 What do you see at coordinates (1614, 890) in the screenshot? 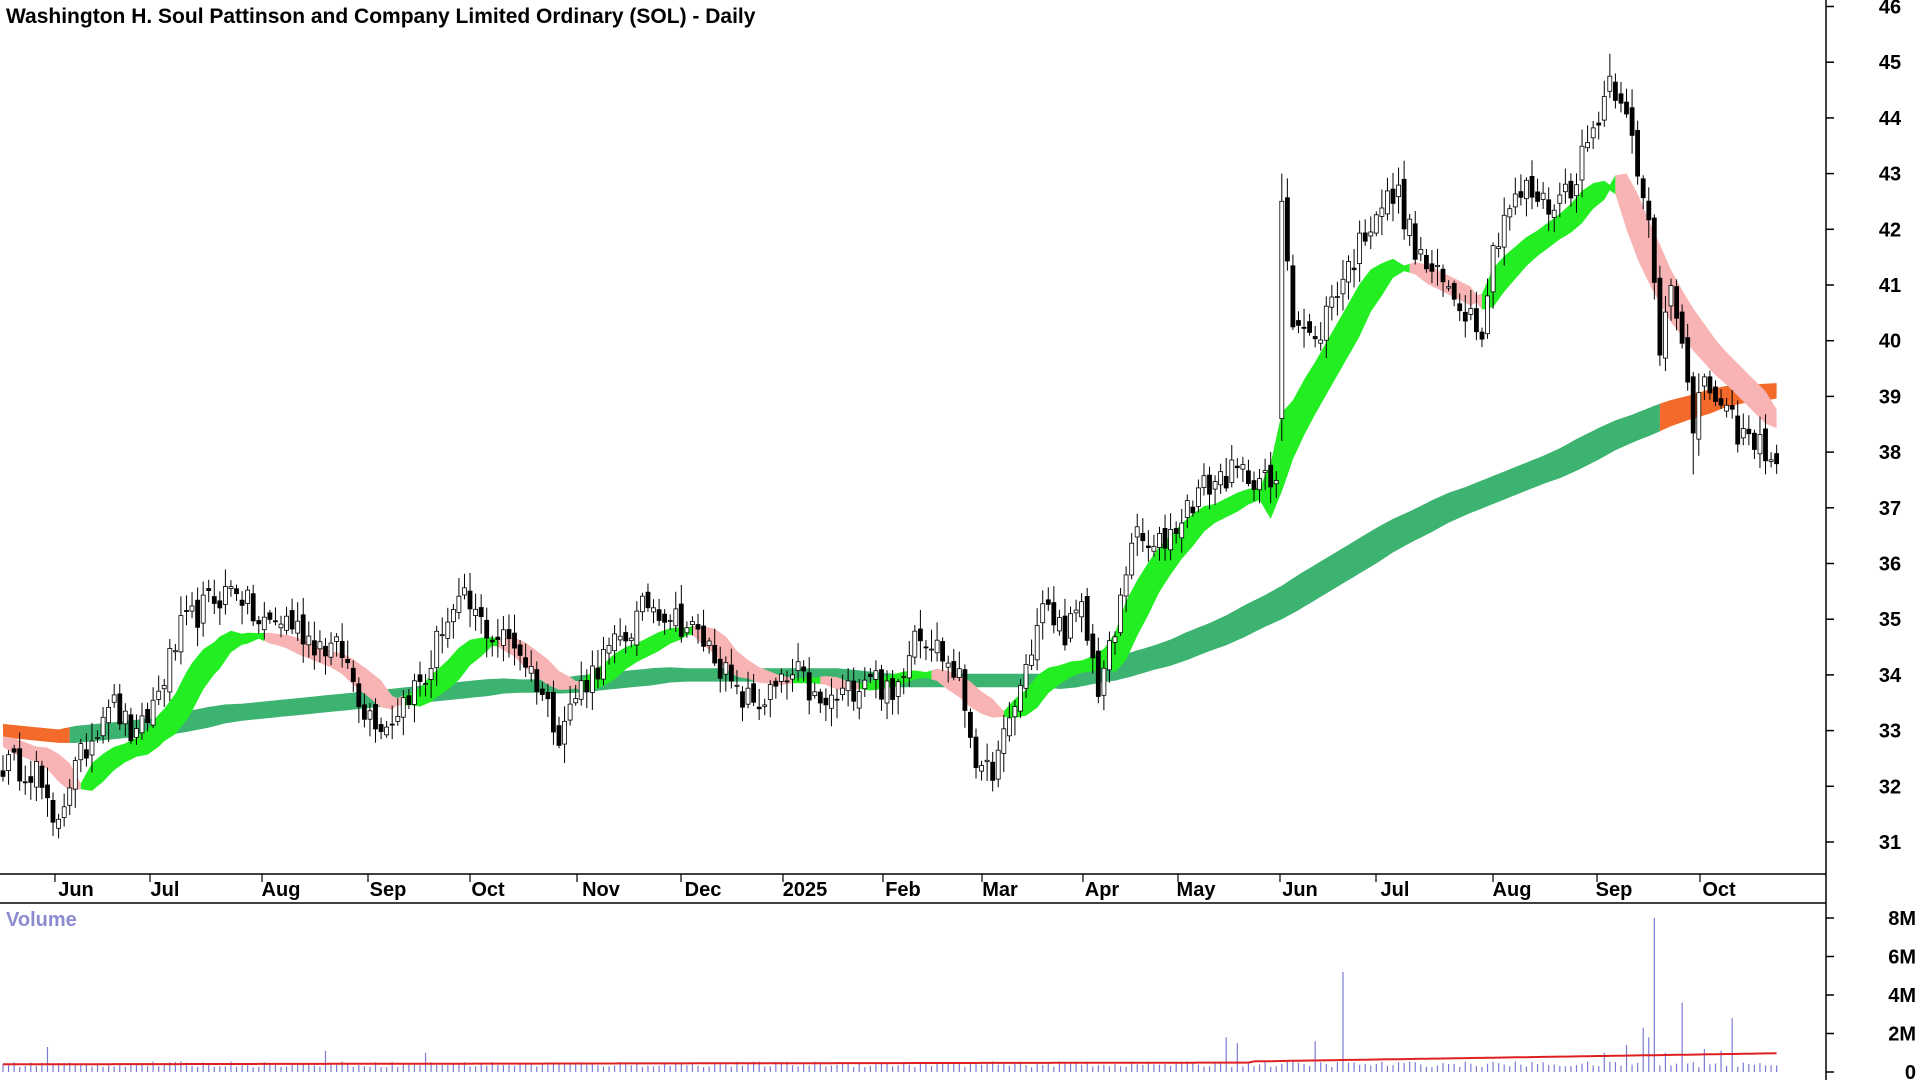
I see `x-axis-label: Sep` at bounding box center [1614, 890].